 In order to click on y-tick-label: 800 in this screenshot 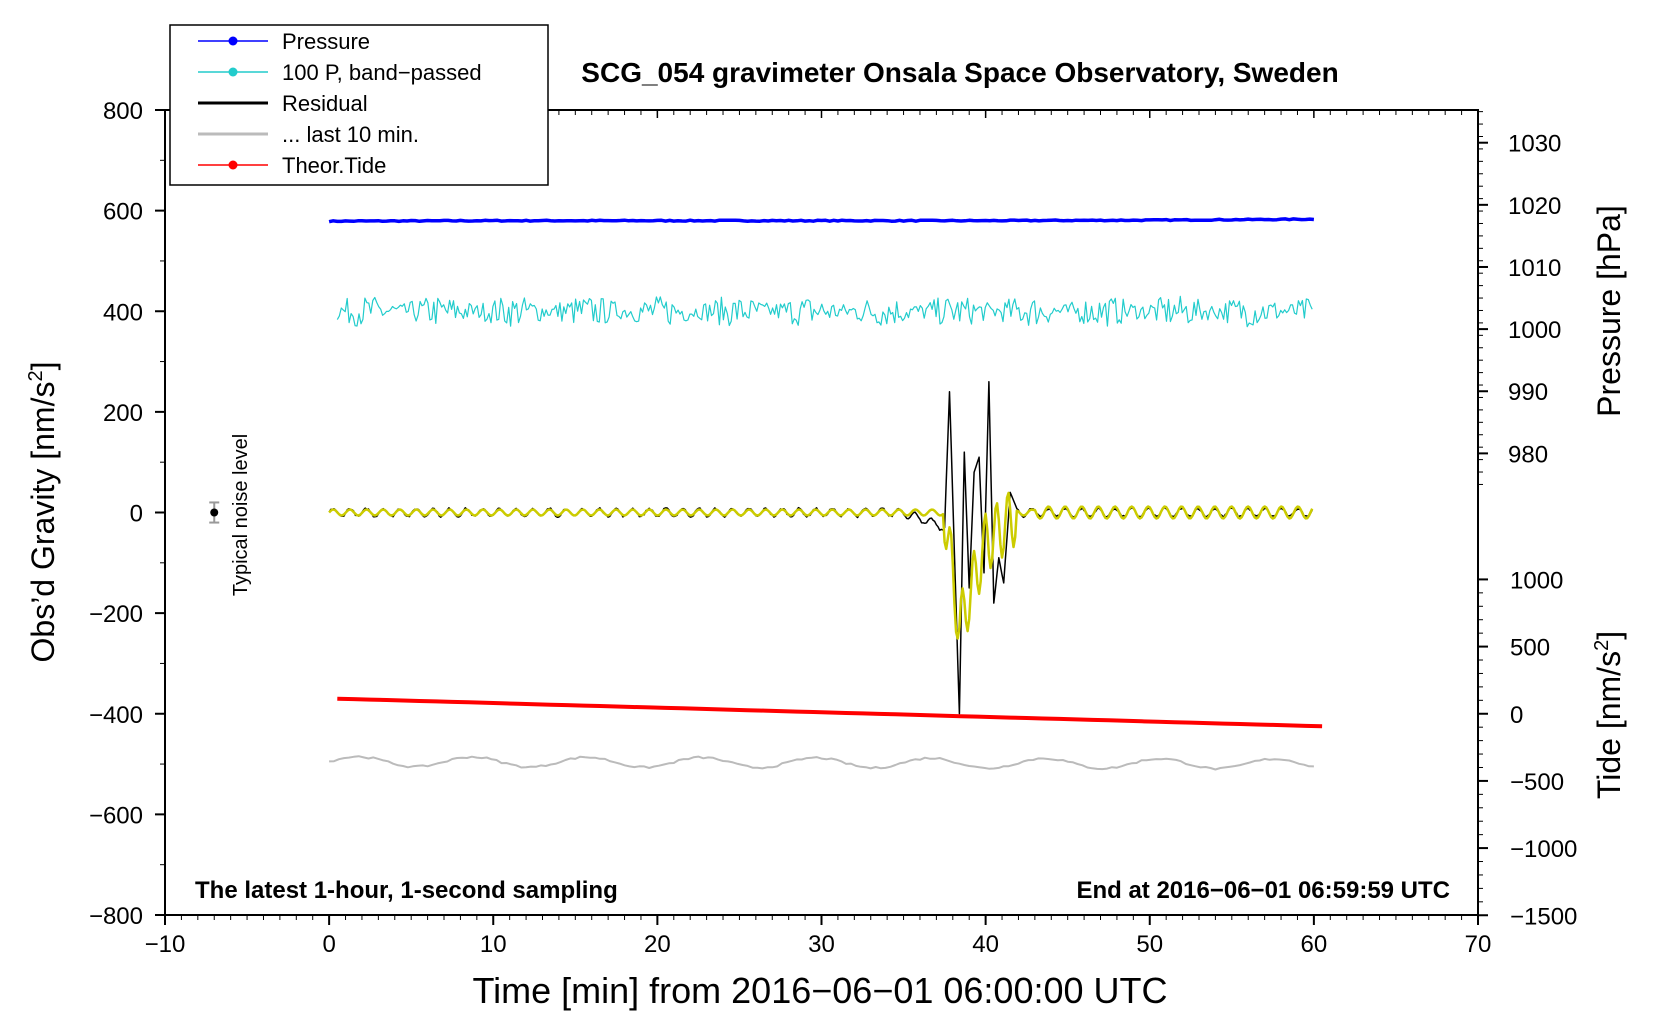, I will do `click(123, 111)`.